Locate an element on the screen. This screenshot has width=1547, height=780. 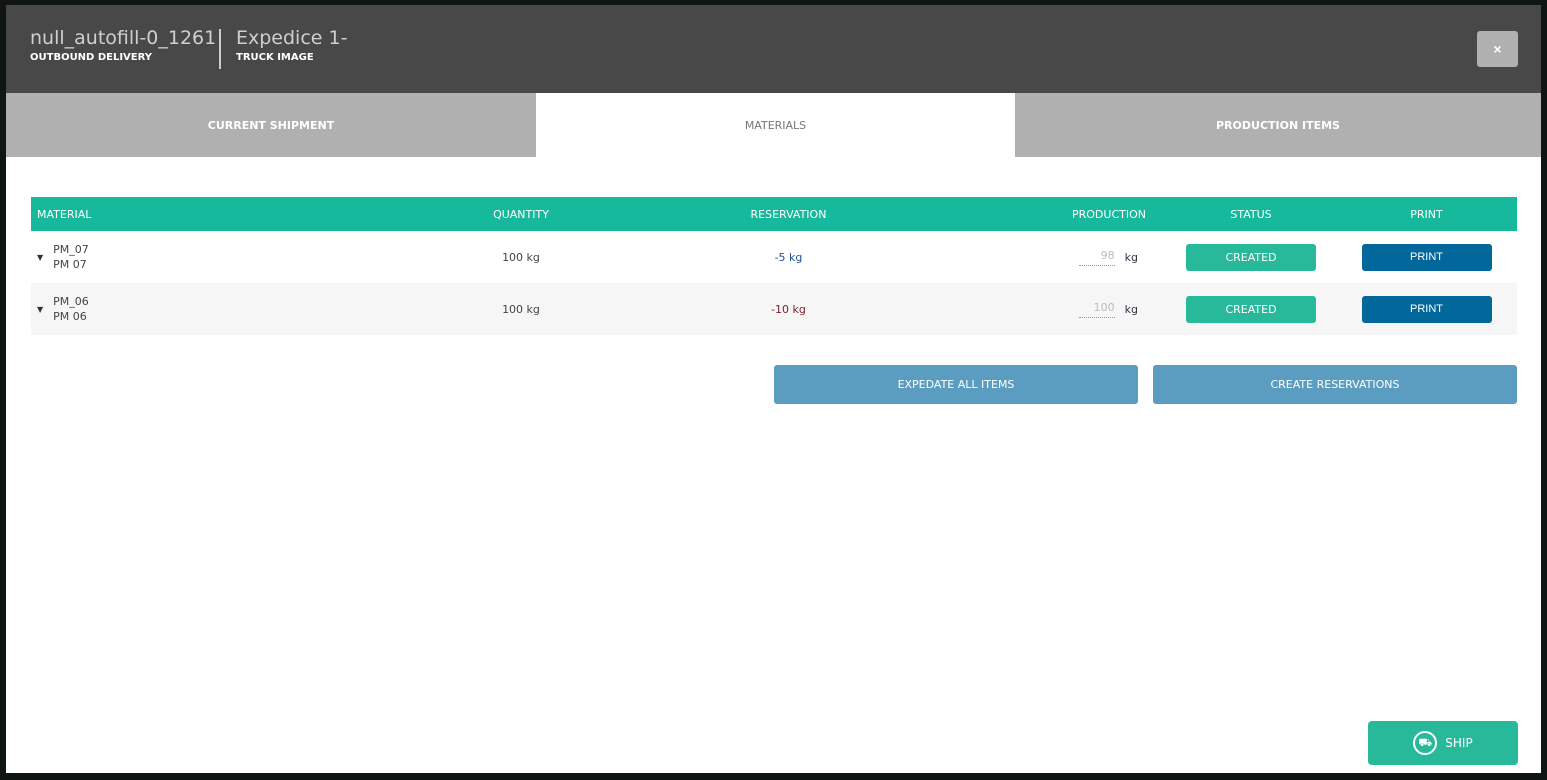
tab-materials: MATERIALS is located at coordinates (775, 125).